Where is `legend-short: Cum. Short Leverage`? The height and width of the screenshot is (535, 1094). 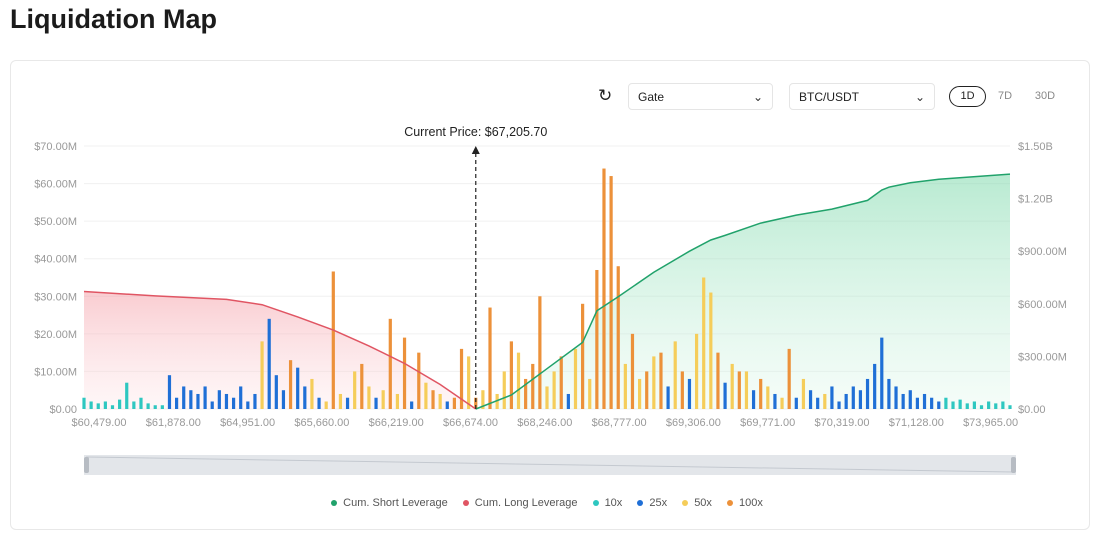
legend-short: Cum. Short Leverage is located at coordinates (389, 503).